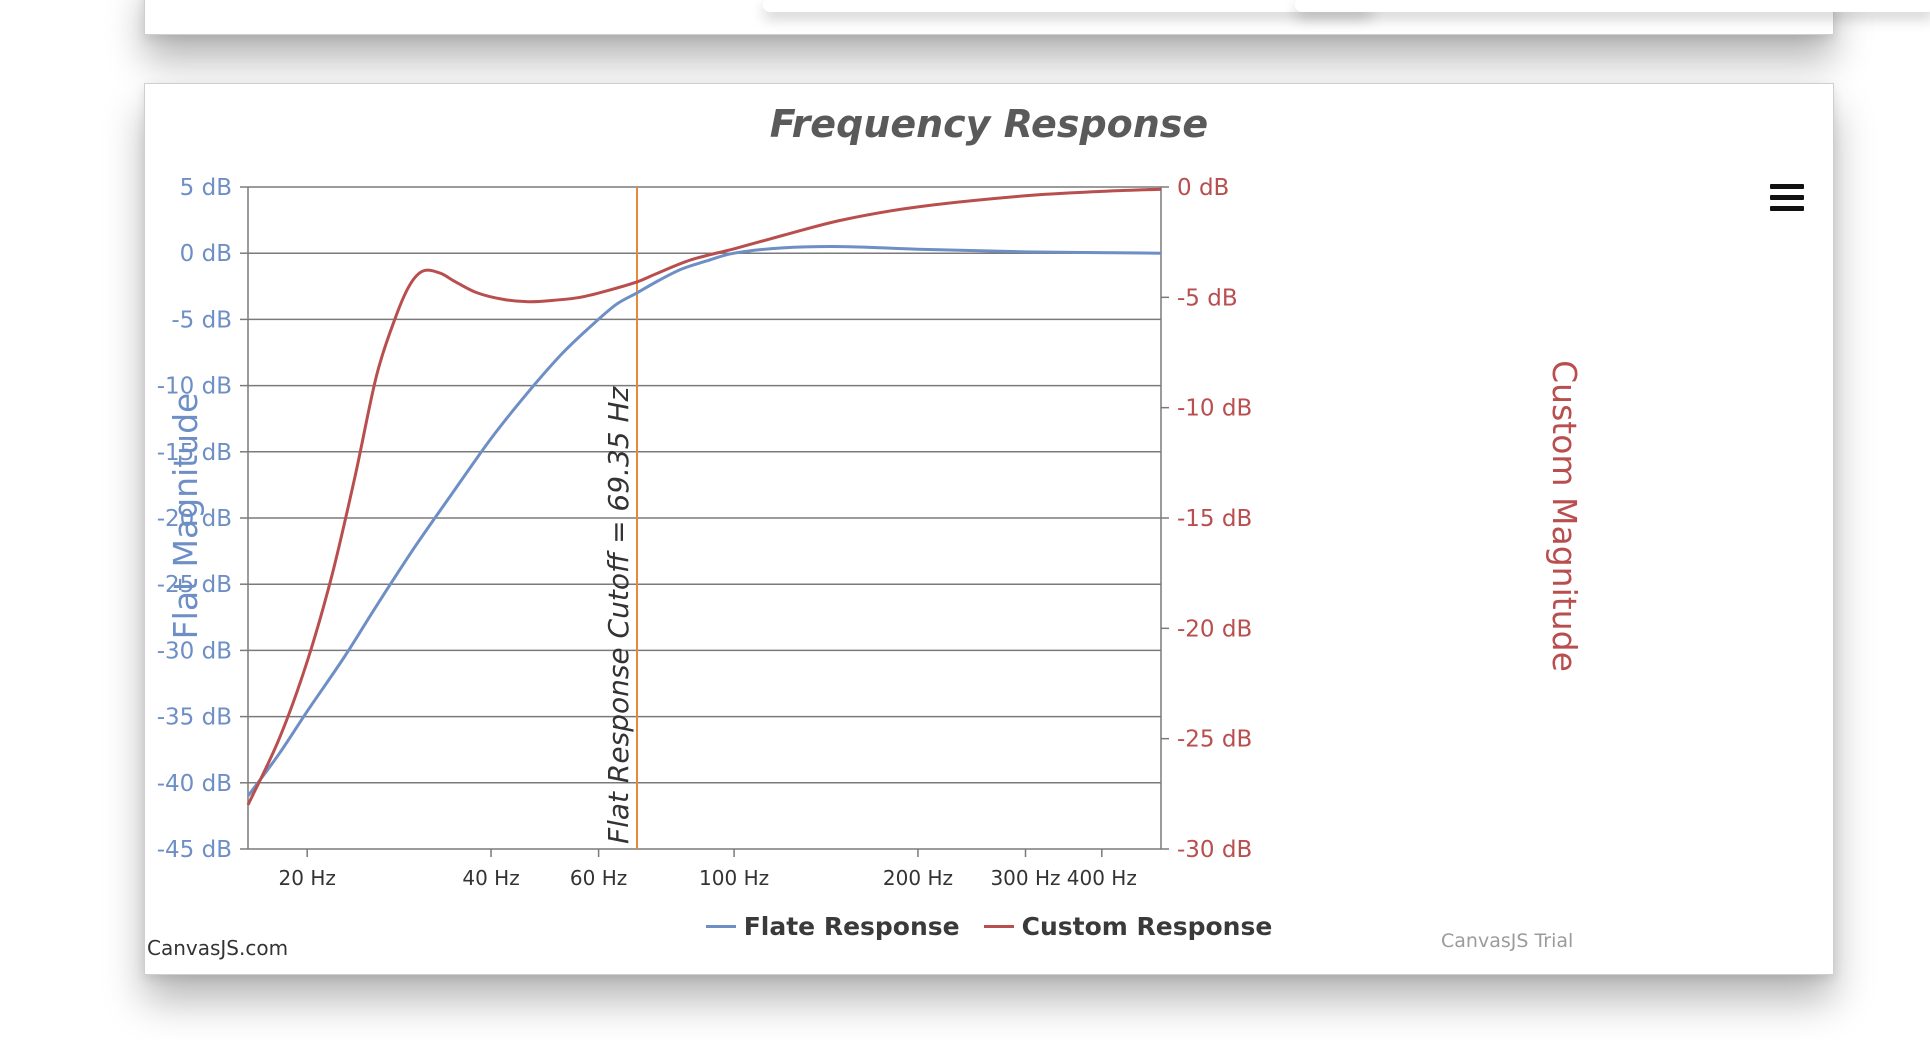  What do you see at coordinates (1147, 926) in the screenshot?
I see `legend-label: Custom Response` at bounding box center [1147, 926].